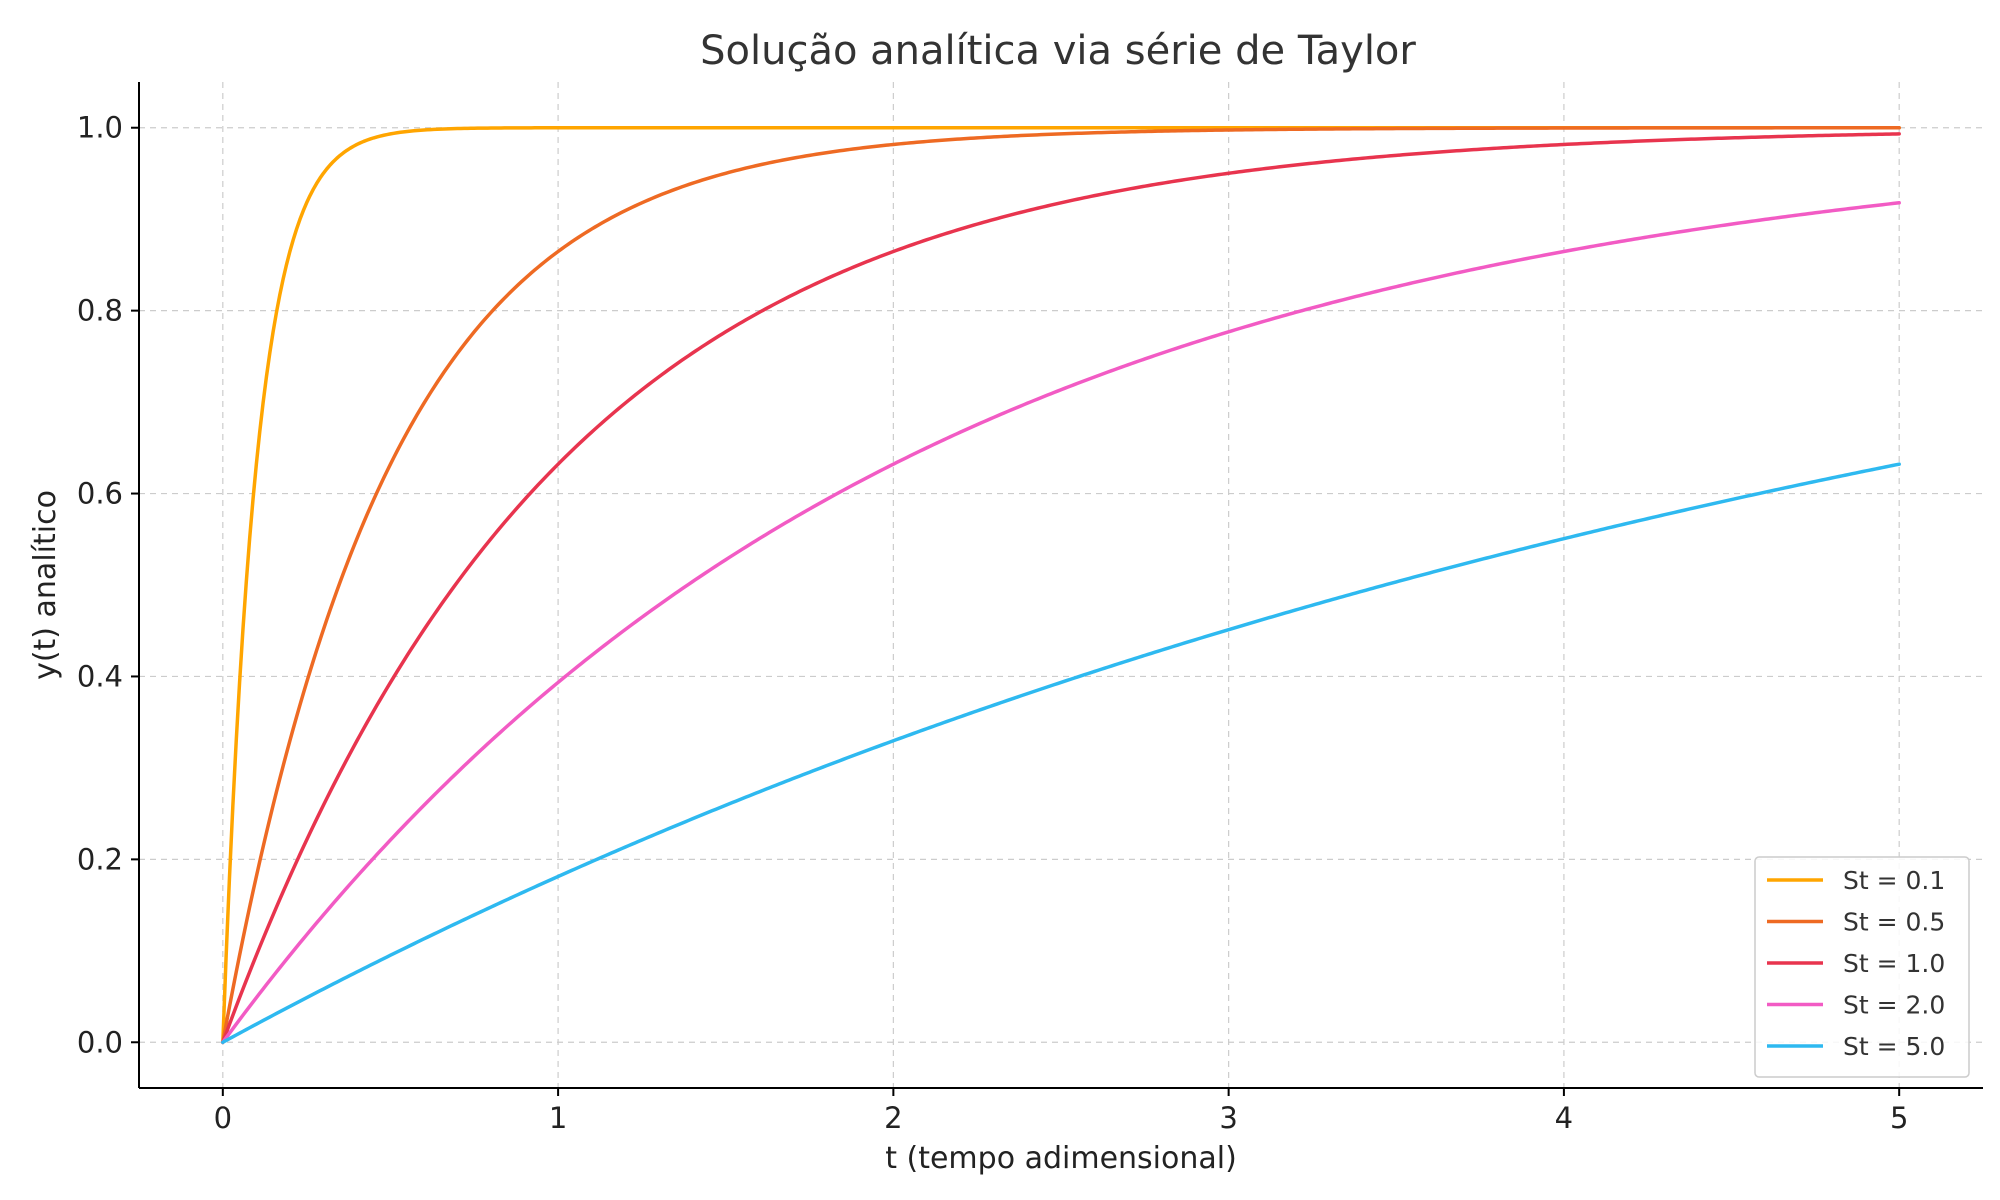 Image resolution: width=2000 pixels, height=1200 pixels. What do you see at coordinates (1894, 1046) in the screenshot?
I see `legend-label: St = 5.0` at bounding box center [1894, 1046].